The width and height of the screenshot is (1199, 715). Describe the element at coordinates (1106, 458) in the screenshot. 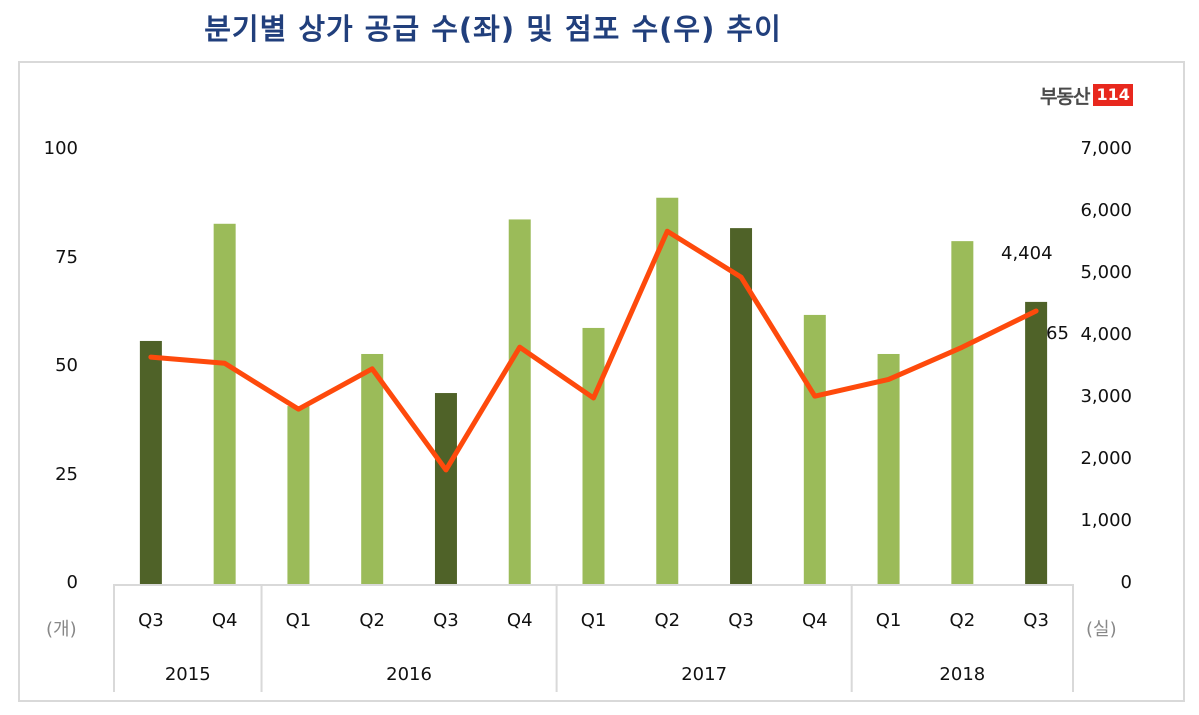

I see `right-y-tick: 2,000` at that location.